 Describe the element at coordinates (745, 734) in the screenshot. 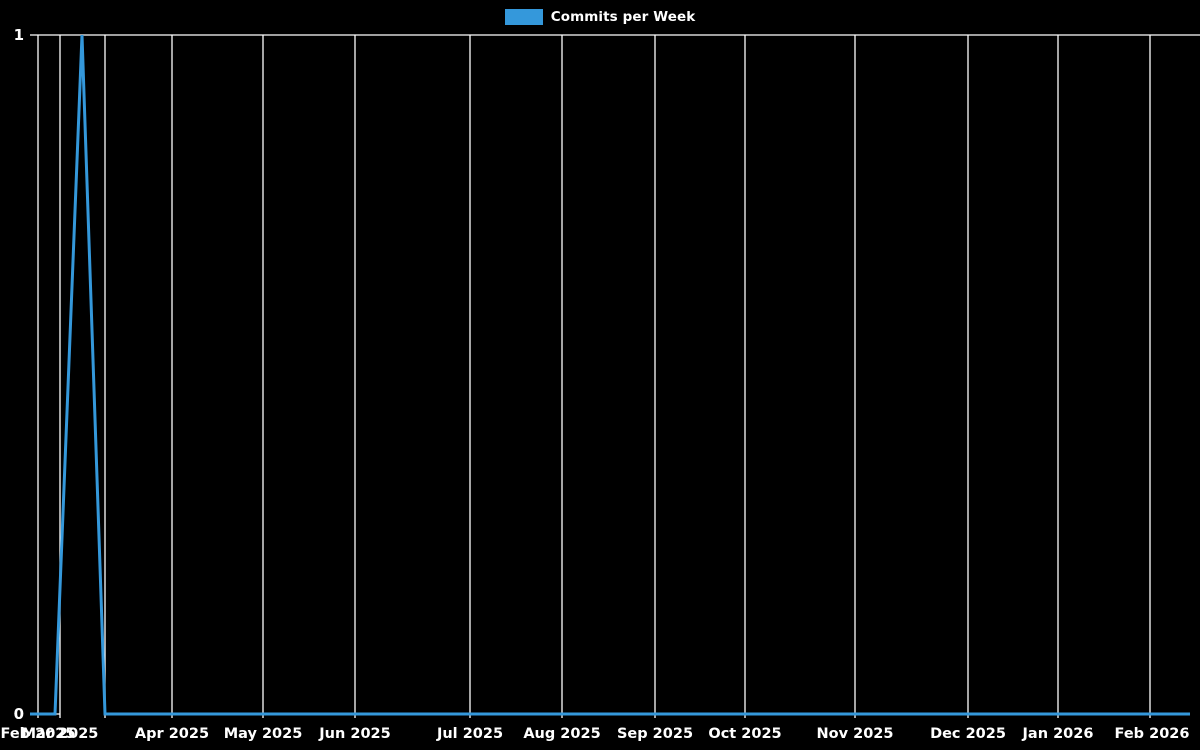

I see `x-tick-label-oct-2025: Oct 2025` at that location.